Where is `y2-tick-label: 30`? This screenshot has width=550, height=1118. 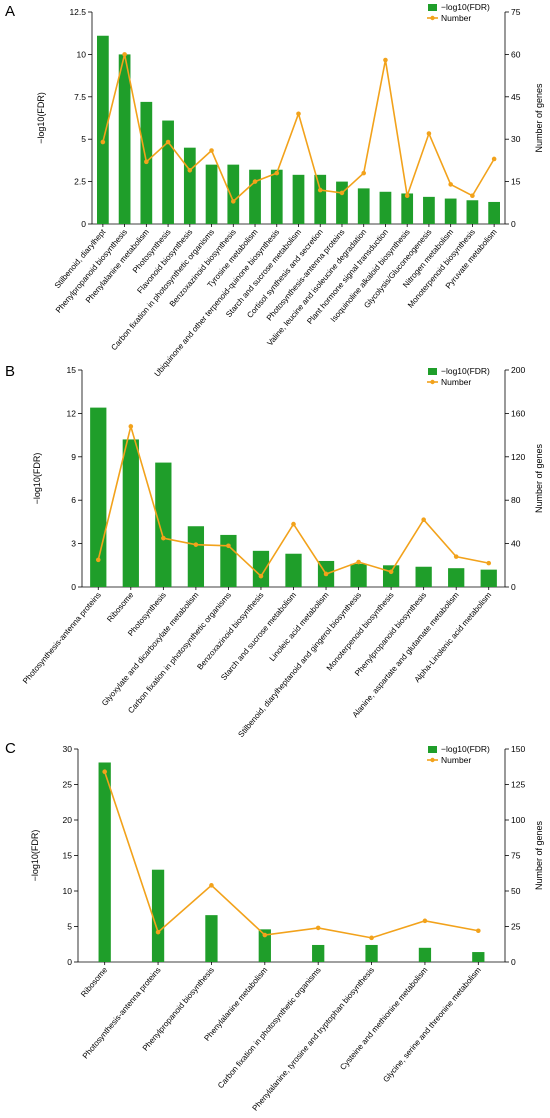 y2-tick-label: 30 is located at coordinates (516, 139).